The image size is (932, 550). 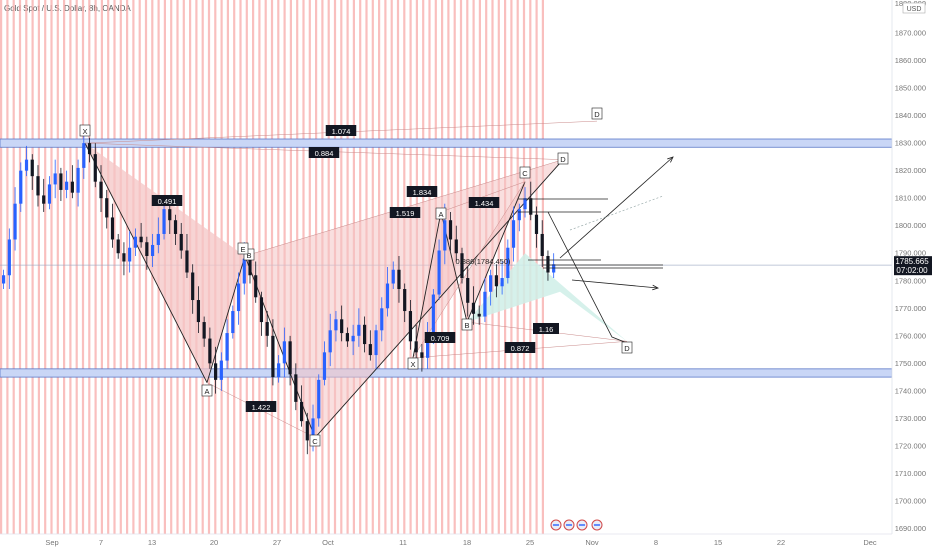 What do you see at coordinates (530, 542) in the screenshot?
I see `time-tick-label: 25` at bounding box center [530, 542].